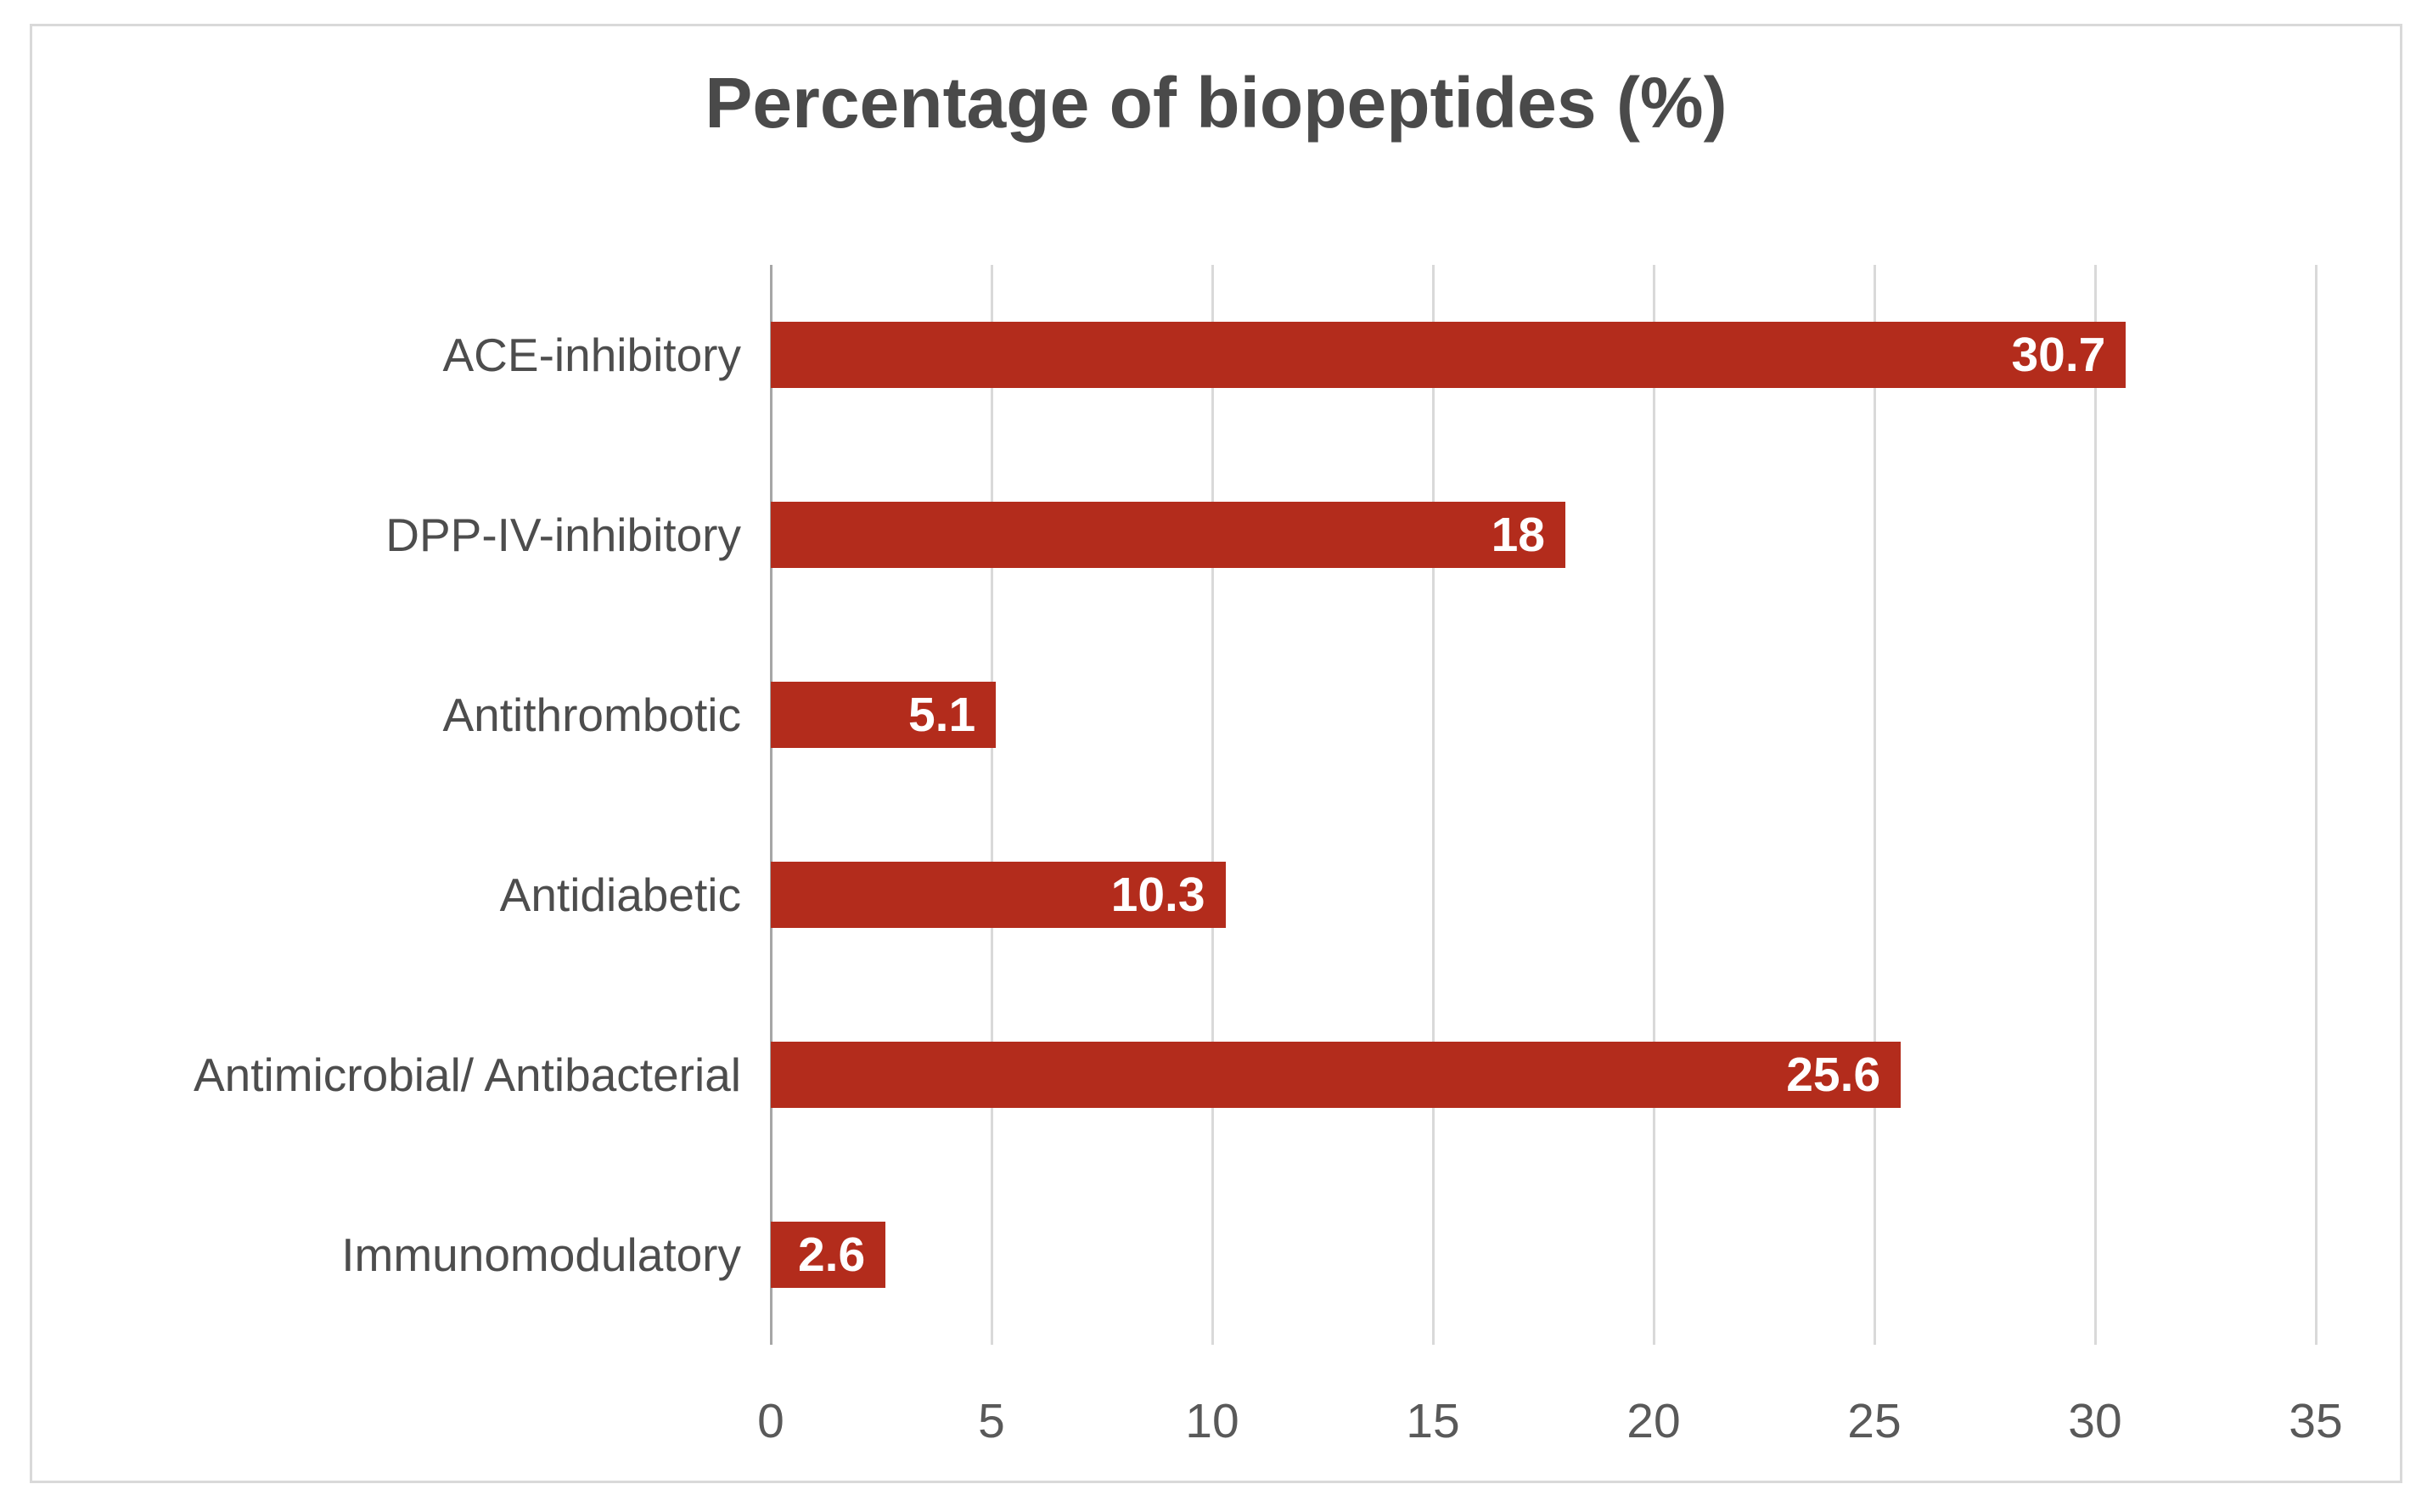 This screenshot has width=2427, height=1512. What do you see at coordinates (1518, 535) in the screenshot?
I see `bar-value-label: 18` at bounding box center [1518, 535].